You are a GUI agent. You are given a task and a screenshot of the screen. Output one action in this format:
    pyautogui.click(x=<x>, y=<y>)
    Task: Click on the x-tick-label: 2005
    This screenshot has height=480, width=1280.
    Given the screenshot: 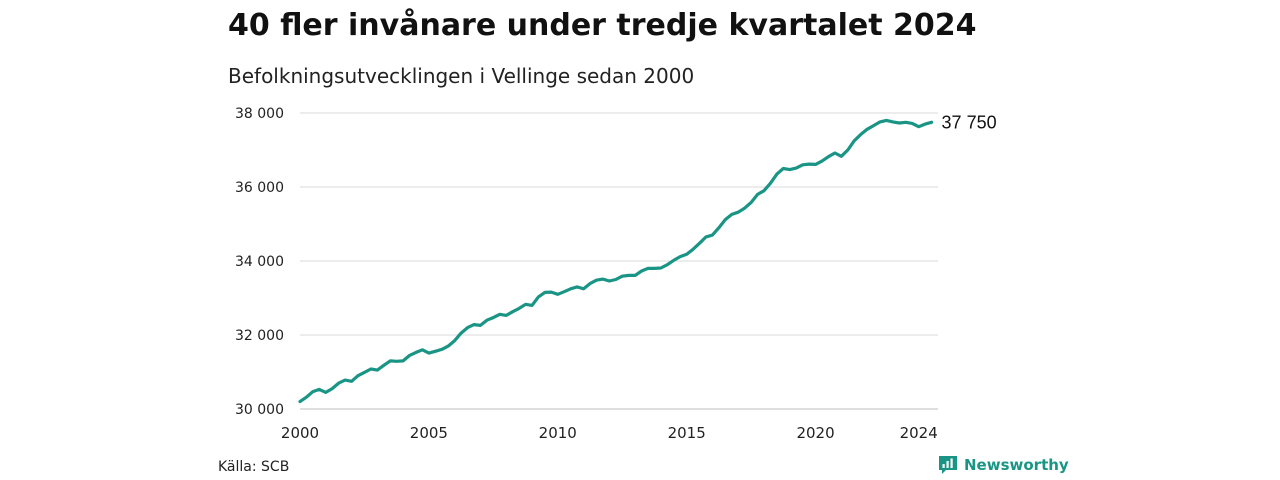 What is the action you would take?
    pyautogui.click(x=429, y=433)
    